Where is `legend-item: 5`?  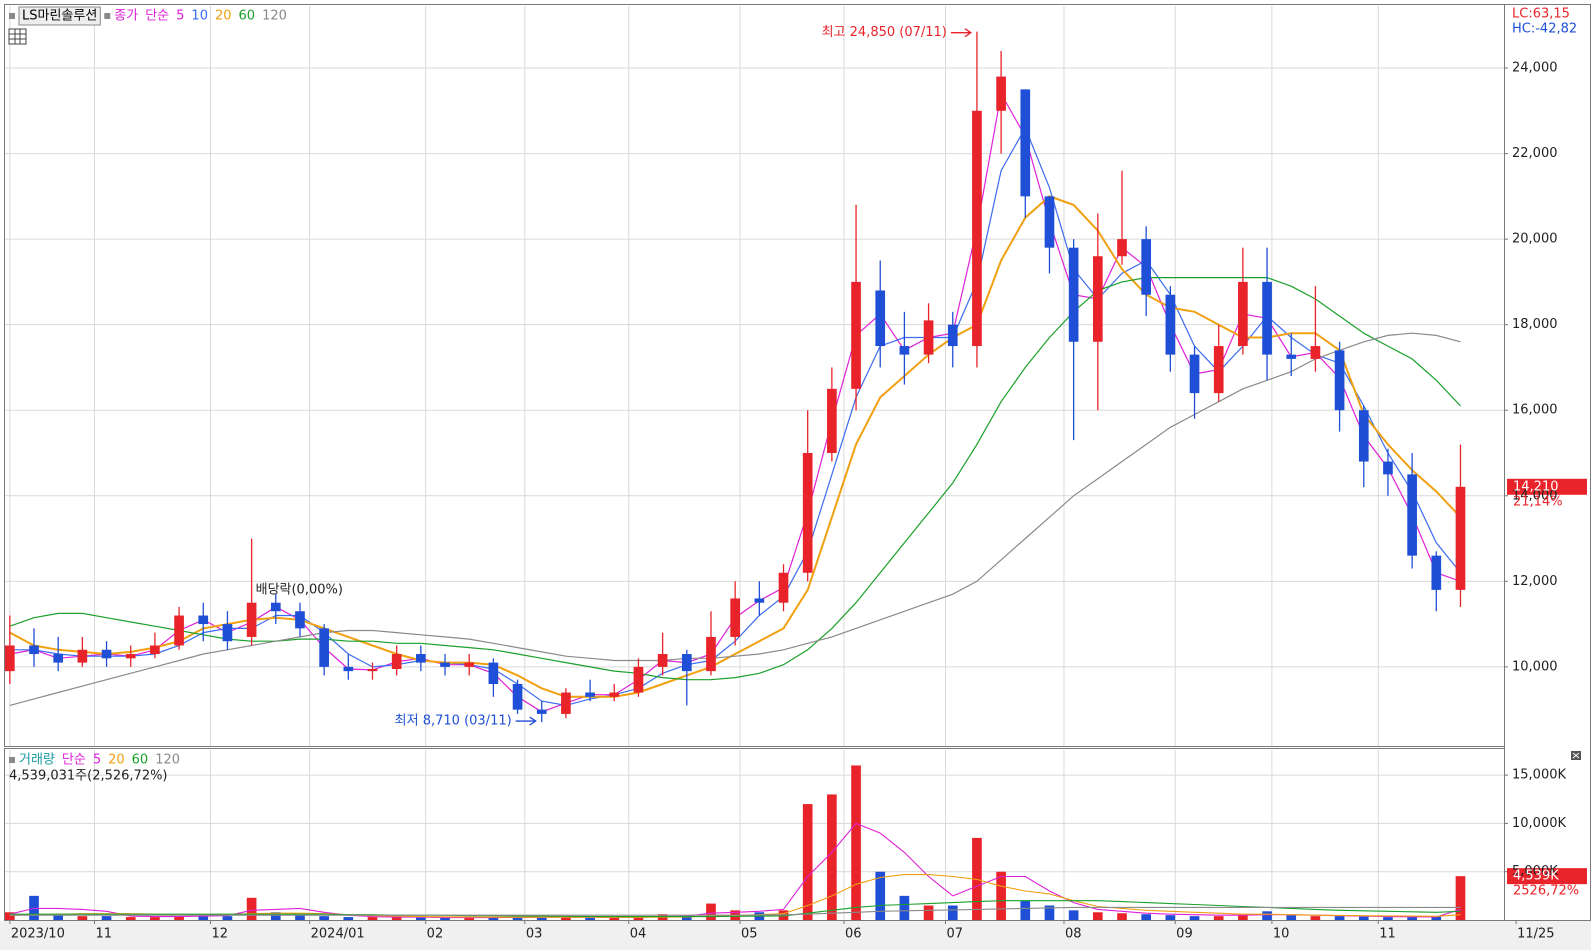 legend-item: 5 is located at coordinates (97, 760).